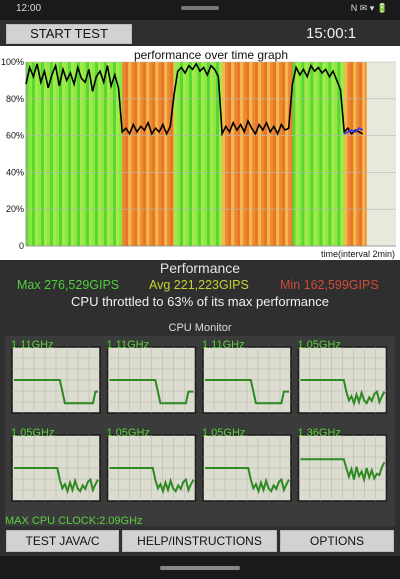 The height and width of the screenshot is (579, 400). What do you see at coordinates (200, 328) in the screenshot?
I see `cpu-monitor-title: CPU Monitor` at bounding box center [200, 328].